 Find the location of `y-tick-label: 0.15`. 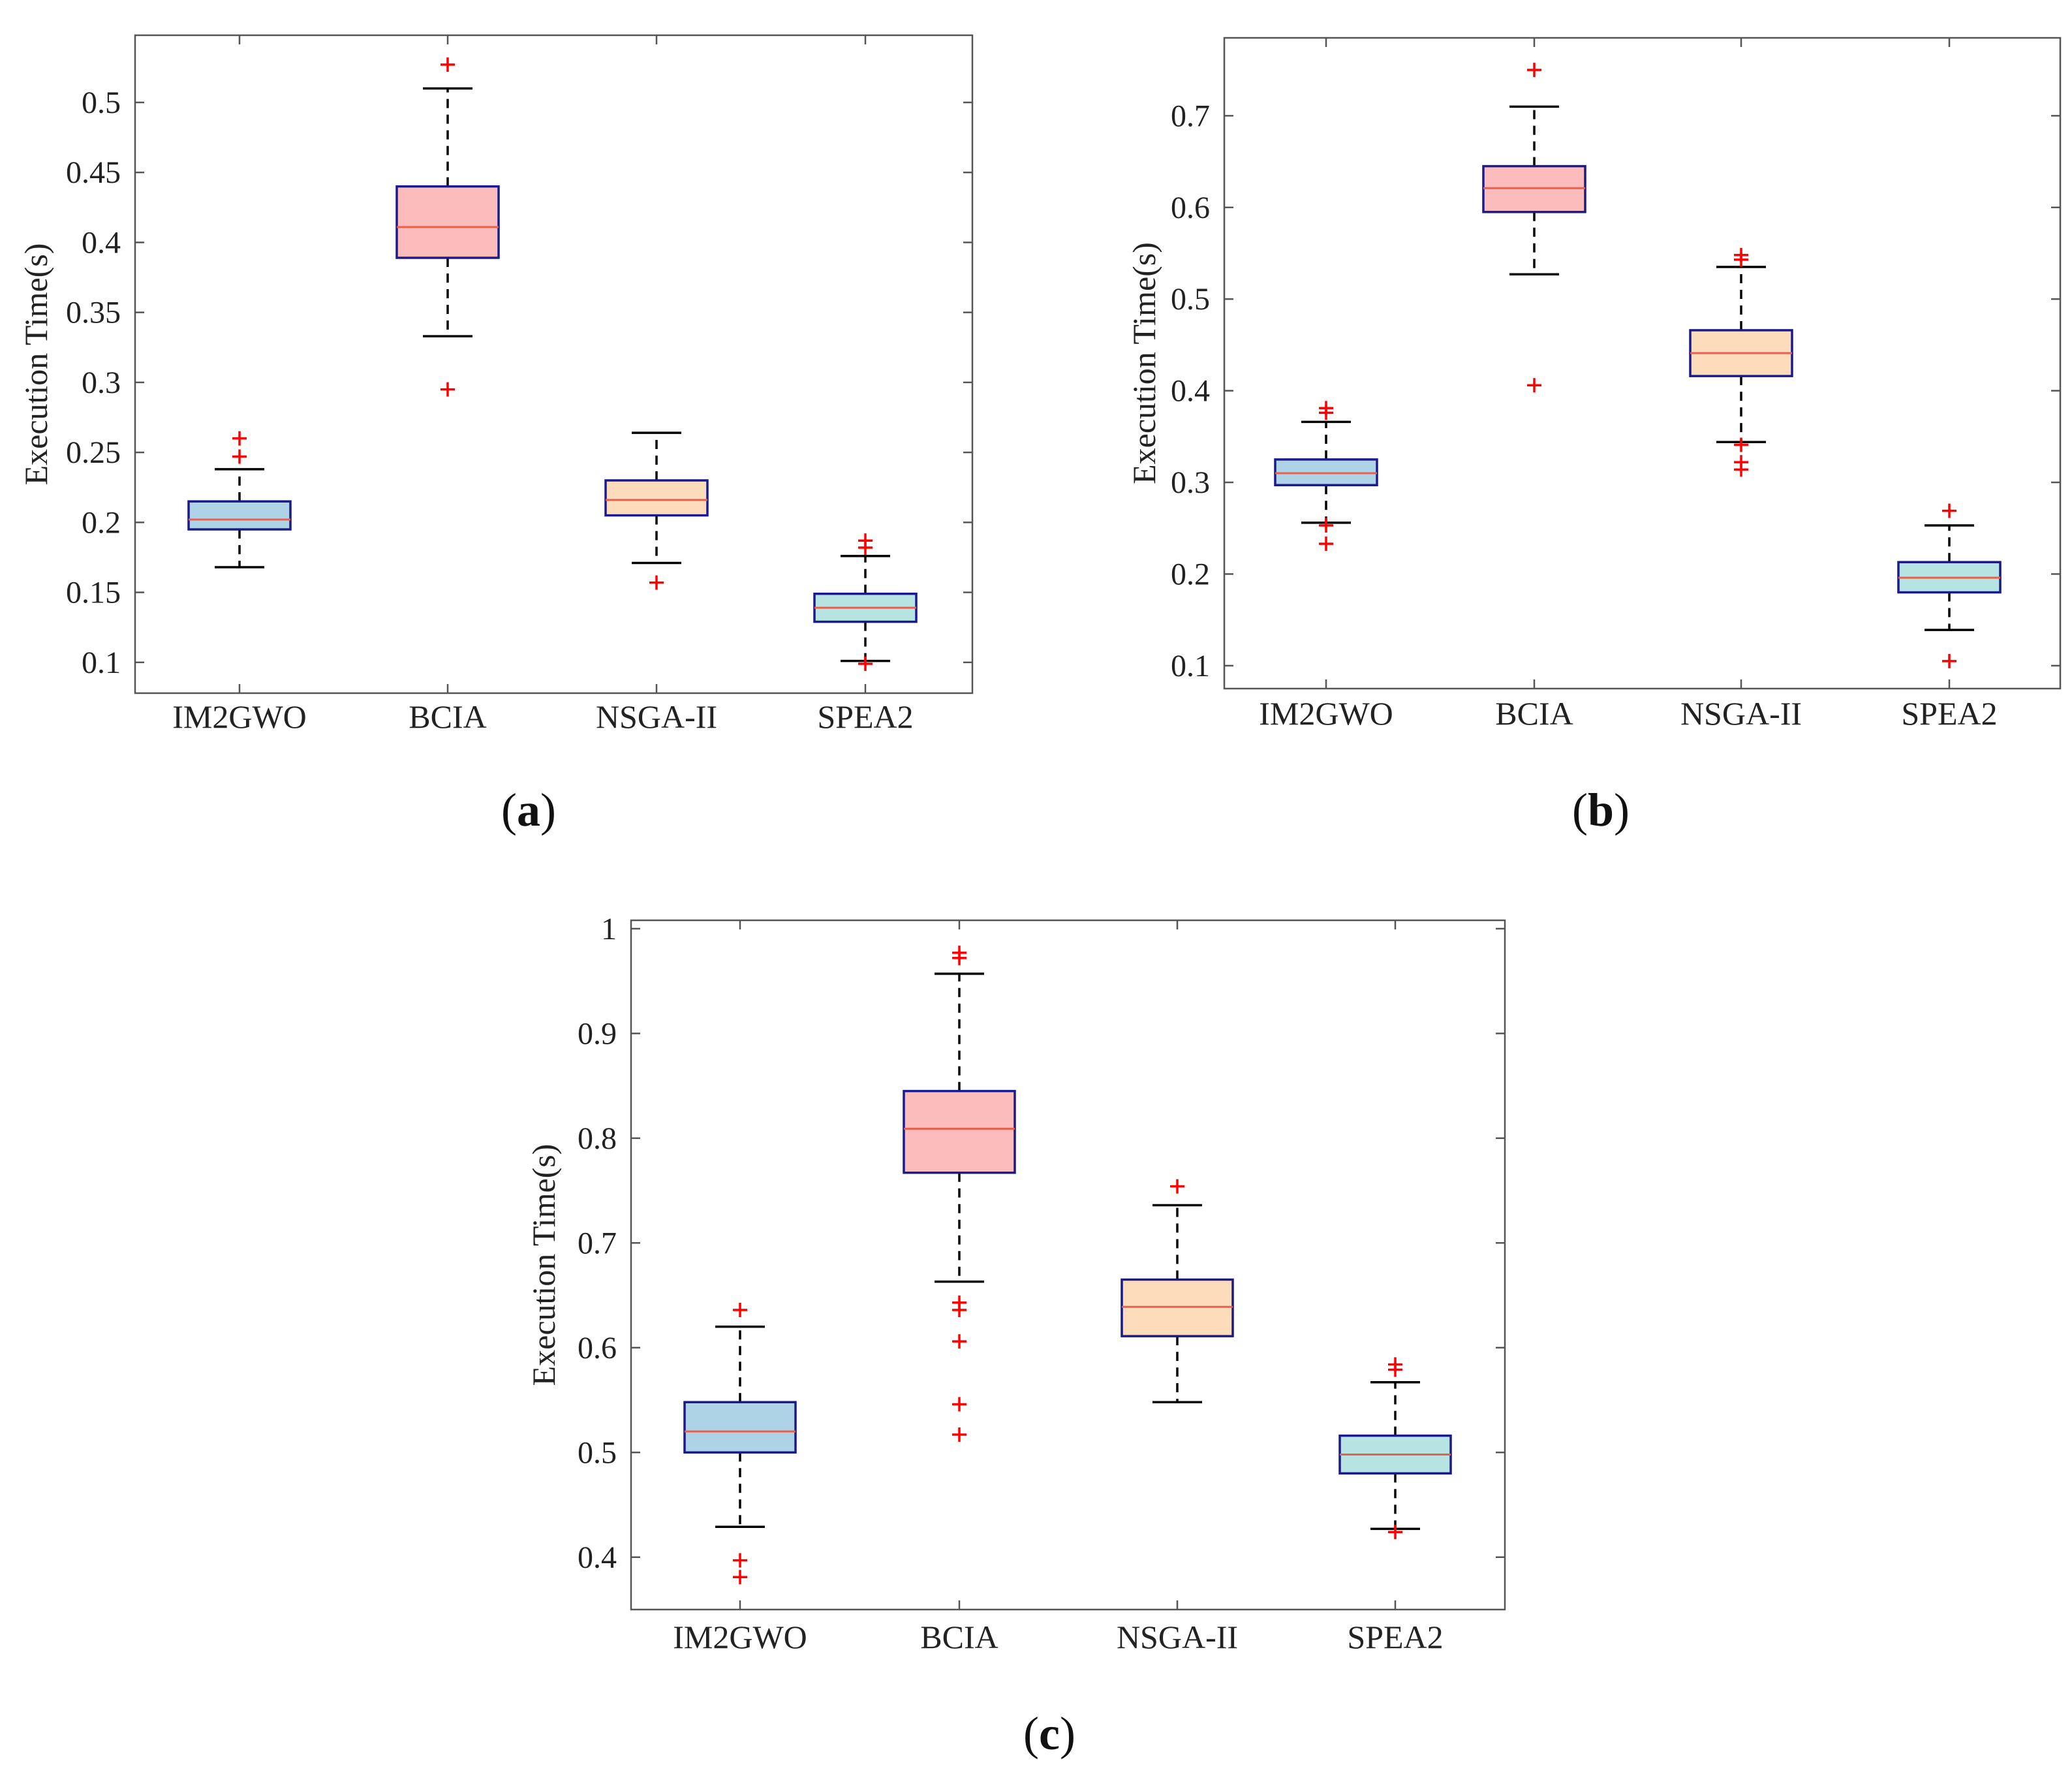

y-tick-label: 0.15 is located at coordinates (93, 593).